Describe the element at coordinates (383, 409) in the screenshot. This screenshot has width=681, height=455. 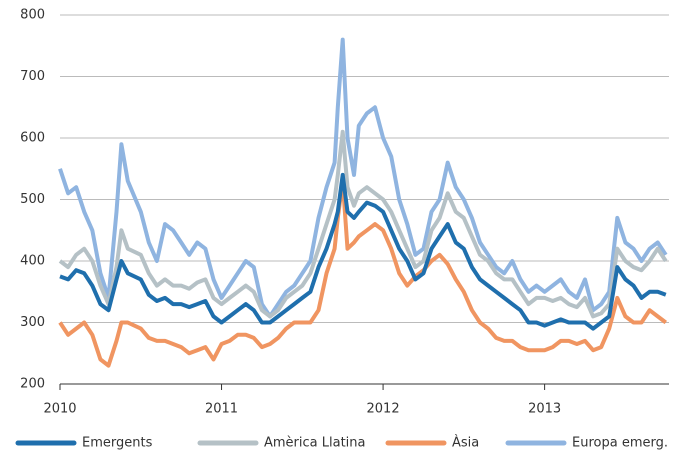
I see `x-tick-label: 2012` at that location.